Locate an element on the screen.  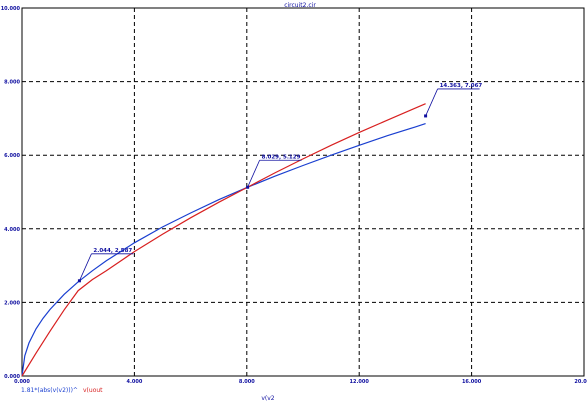
x-tick-label: 16.000 is located at coordinates (472, 382).